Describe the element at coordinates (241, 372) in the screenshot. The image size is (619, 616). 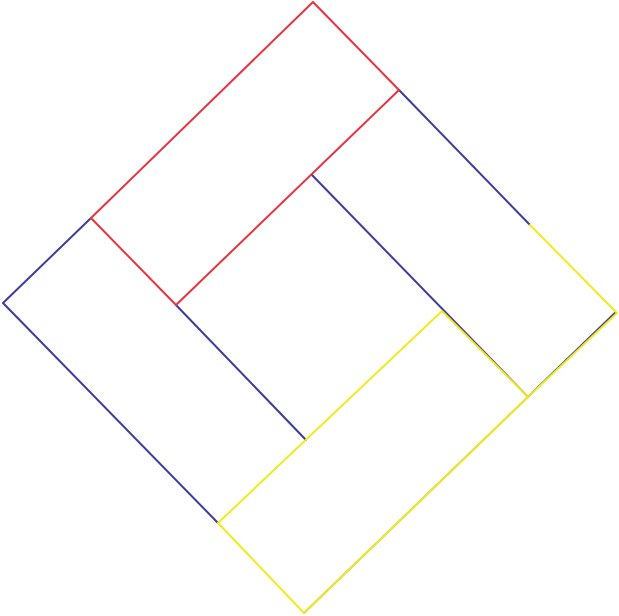
I see `left-blue-rectangle-inner-edge` at that location.